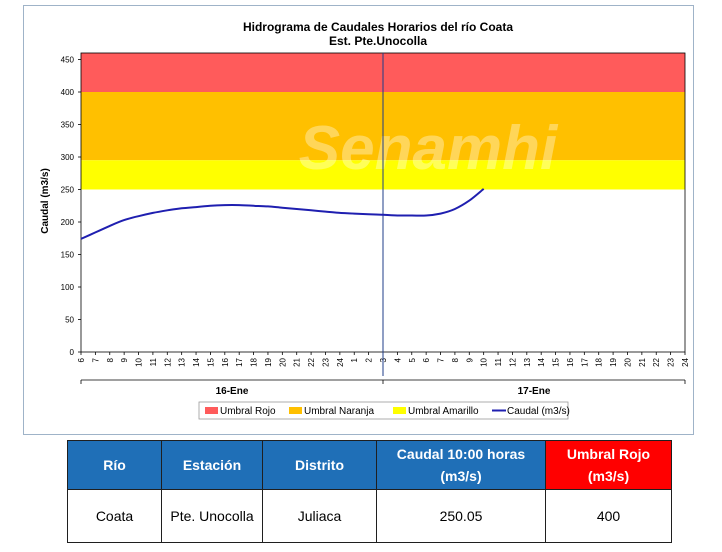  Describe the element at coordinates (68, 125) in the screenshot. I see `y-tick-label: 350` at that location.